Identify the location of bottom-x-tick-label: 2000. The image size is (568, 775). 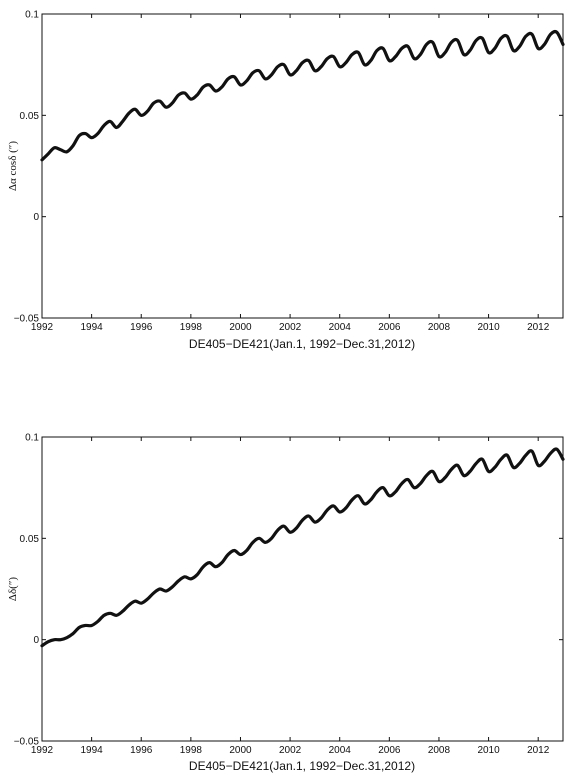
(240, 750).